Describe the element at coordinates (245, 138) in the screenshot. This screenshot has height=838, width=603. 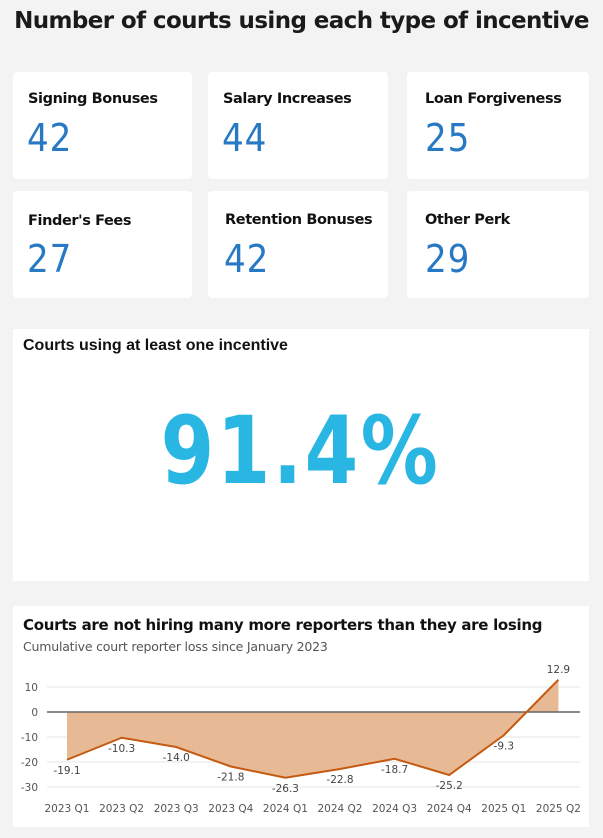
I see `kpi-value: 44` at that location.